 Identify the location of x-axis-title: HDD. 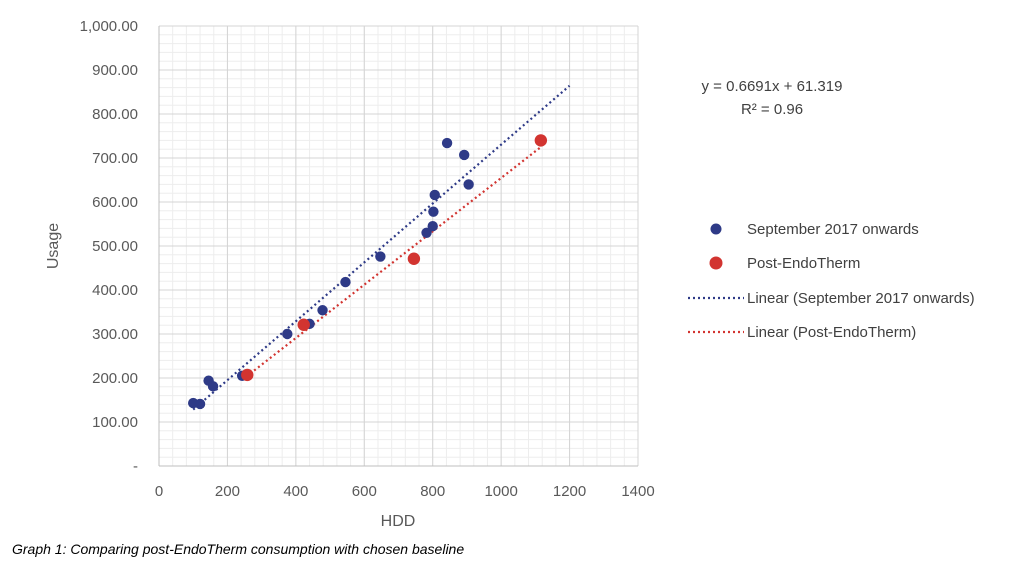
(398, 521).